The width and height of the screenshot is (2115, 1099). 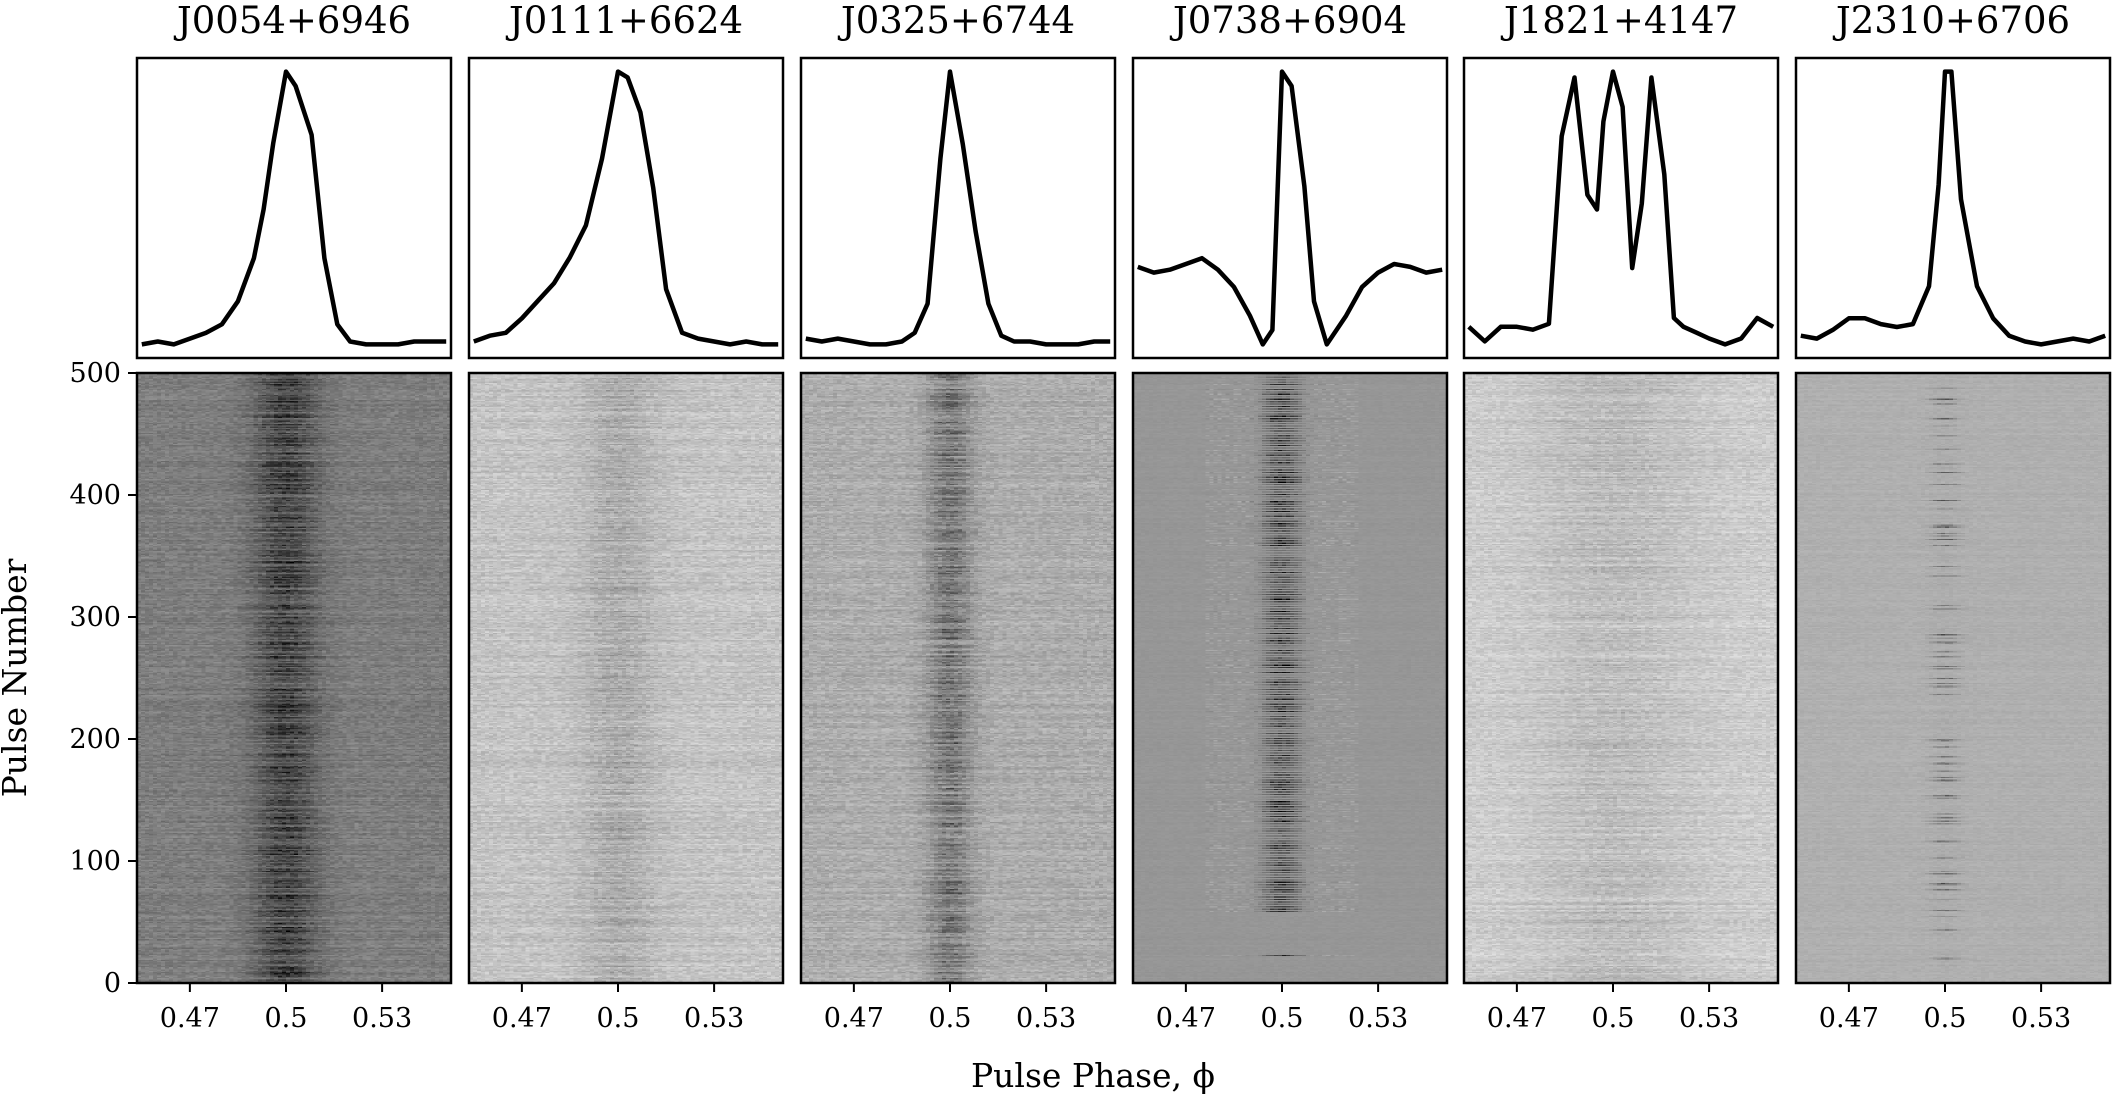 What do you see at coordinates (112, 983) in the screenshot?
I see `y-tick-label: 0` at bounding box center [112, 983].